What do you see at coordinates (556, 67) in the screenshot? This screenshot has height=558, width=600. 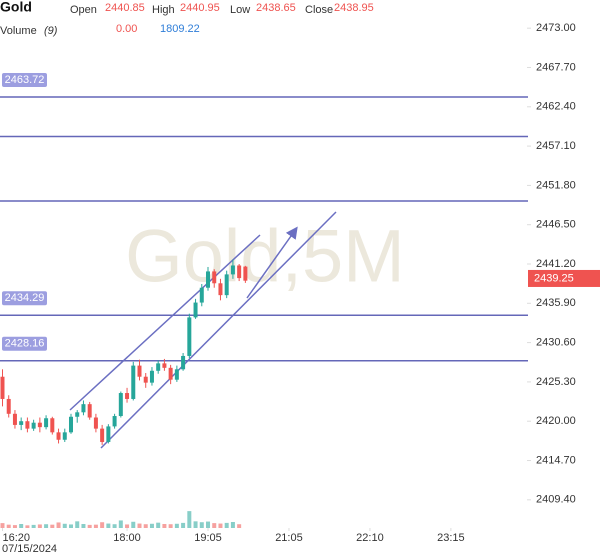 I see `y-tick-label: 2467.70` at bounding box center [556, 67].